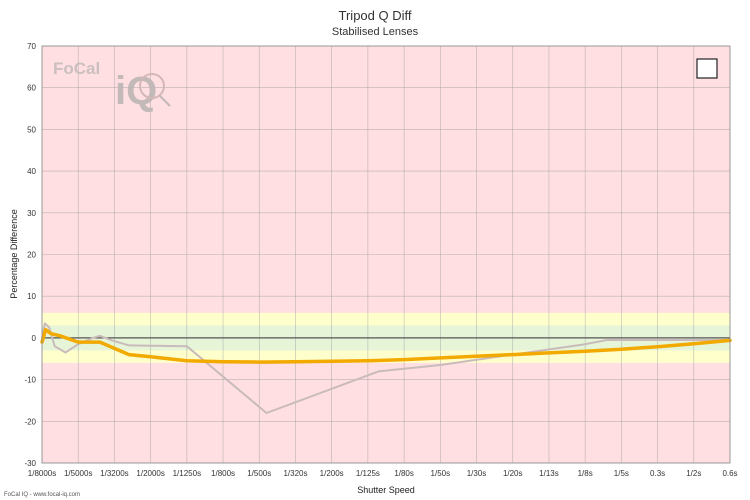  What do you see at coordinates (368, 473) in the screenshot?
I see `x-tick-label: 1/125s` at bounding box center [368, 473].